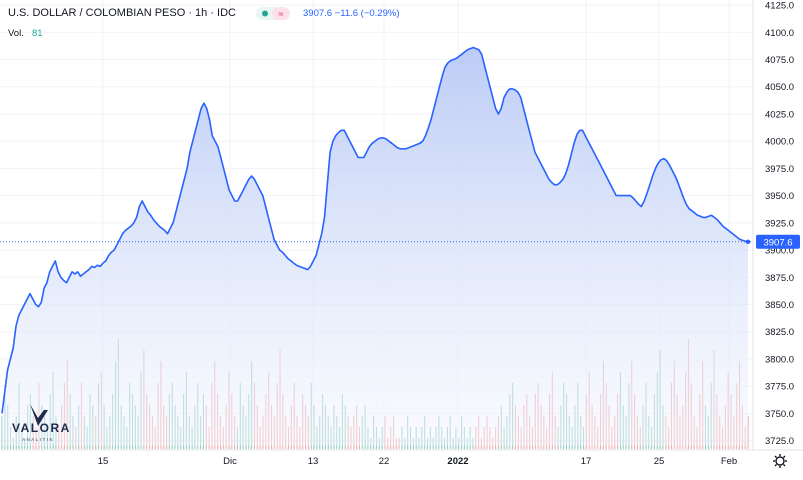  Describe the element at coordinates (39, 415) in the screenshot. I see `logo-mark-icon` at that location.